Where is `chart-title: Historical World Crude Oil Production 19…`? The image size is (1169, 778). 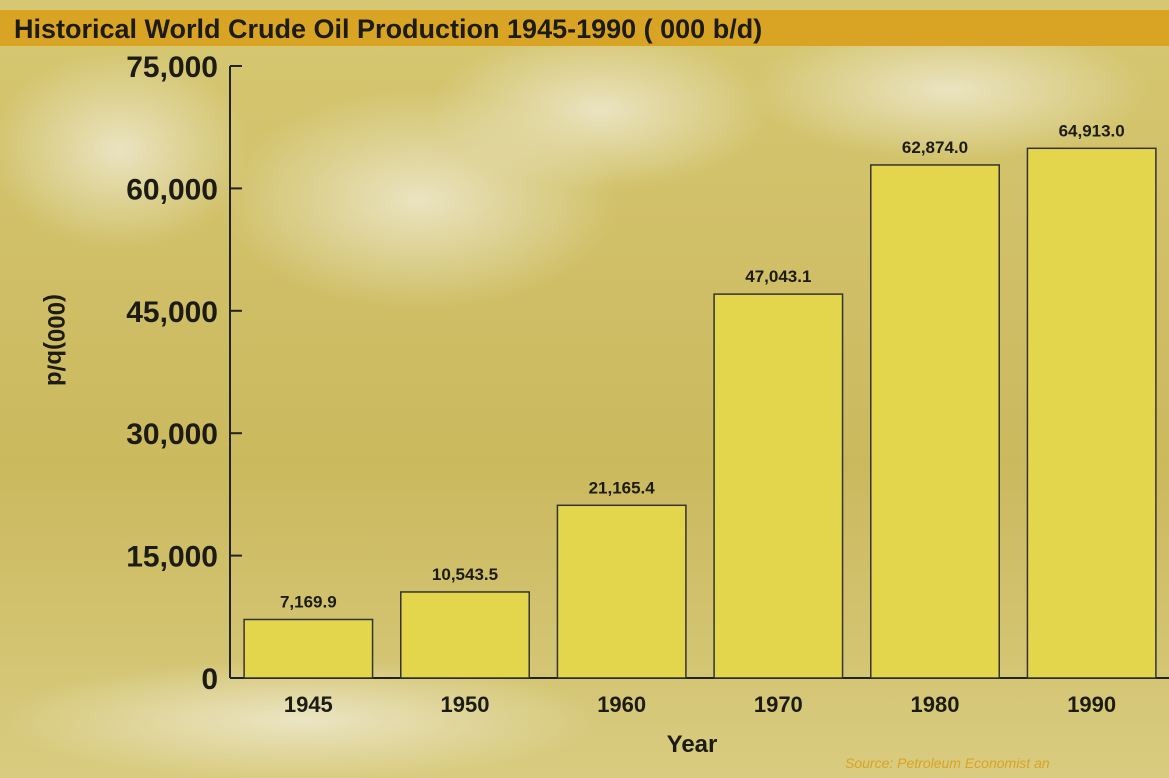 chart-title: Historical World Crude Oil Production 19… is located at coordinates (388, 29).